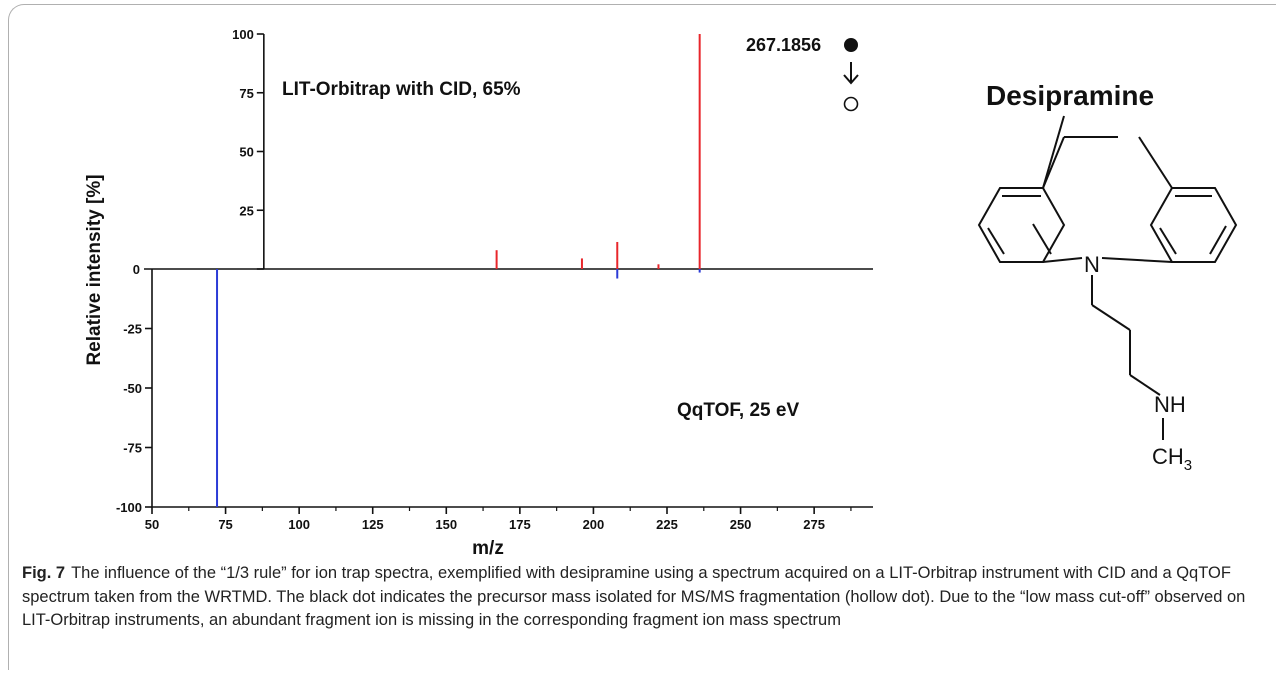 This screenshot has height=676, width=1284. What do you see at coordinates (136, 269) in the screenshot?
I see `y-tick-label: 0` at bounding box center [136, 269].